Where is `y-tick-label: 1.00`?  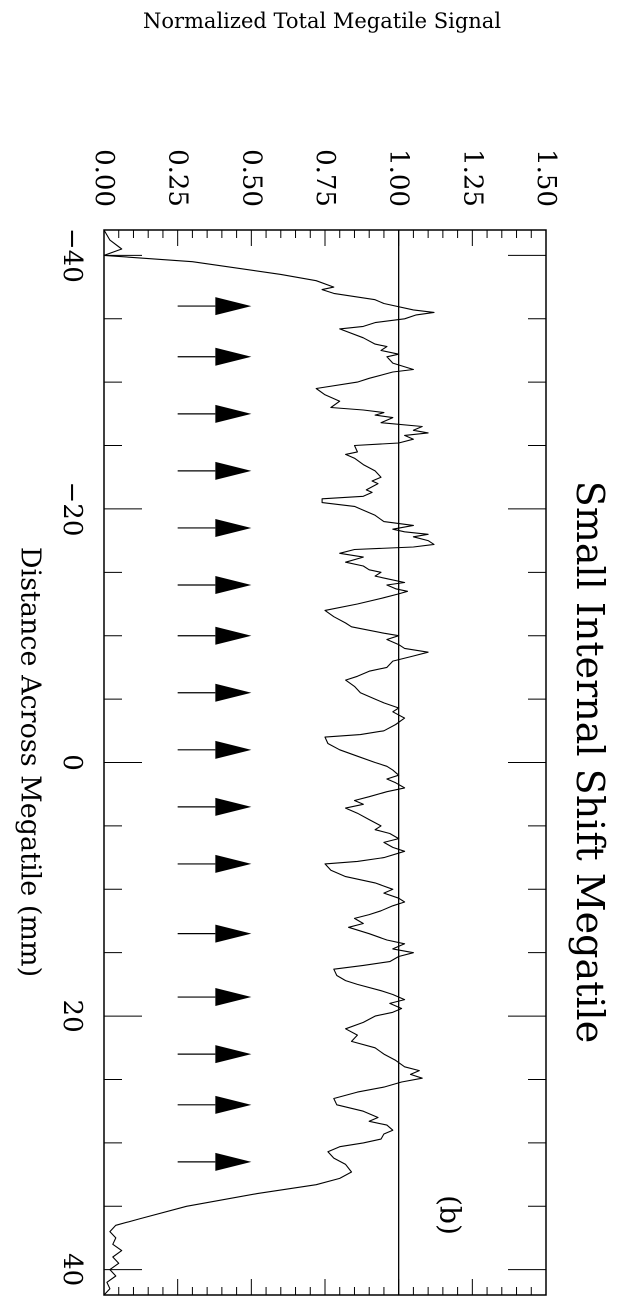 y-tick-label: 1.00 is located at coordinates (399, 178).